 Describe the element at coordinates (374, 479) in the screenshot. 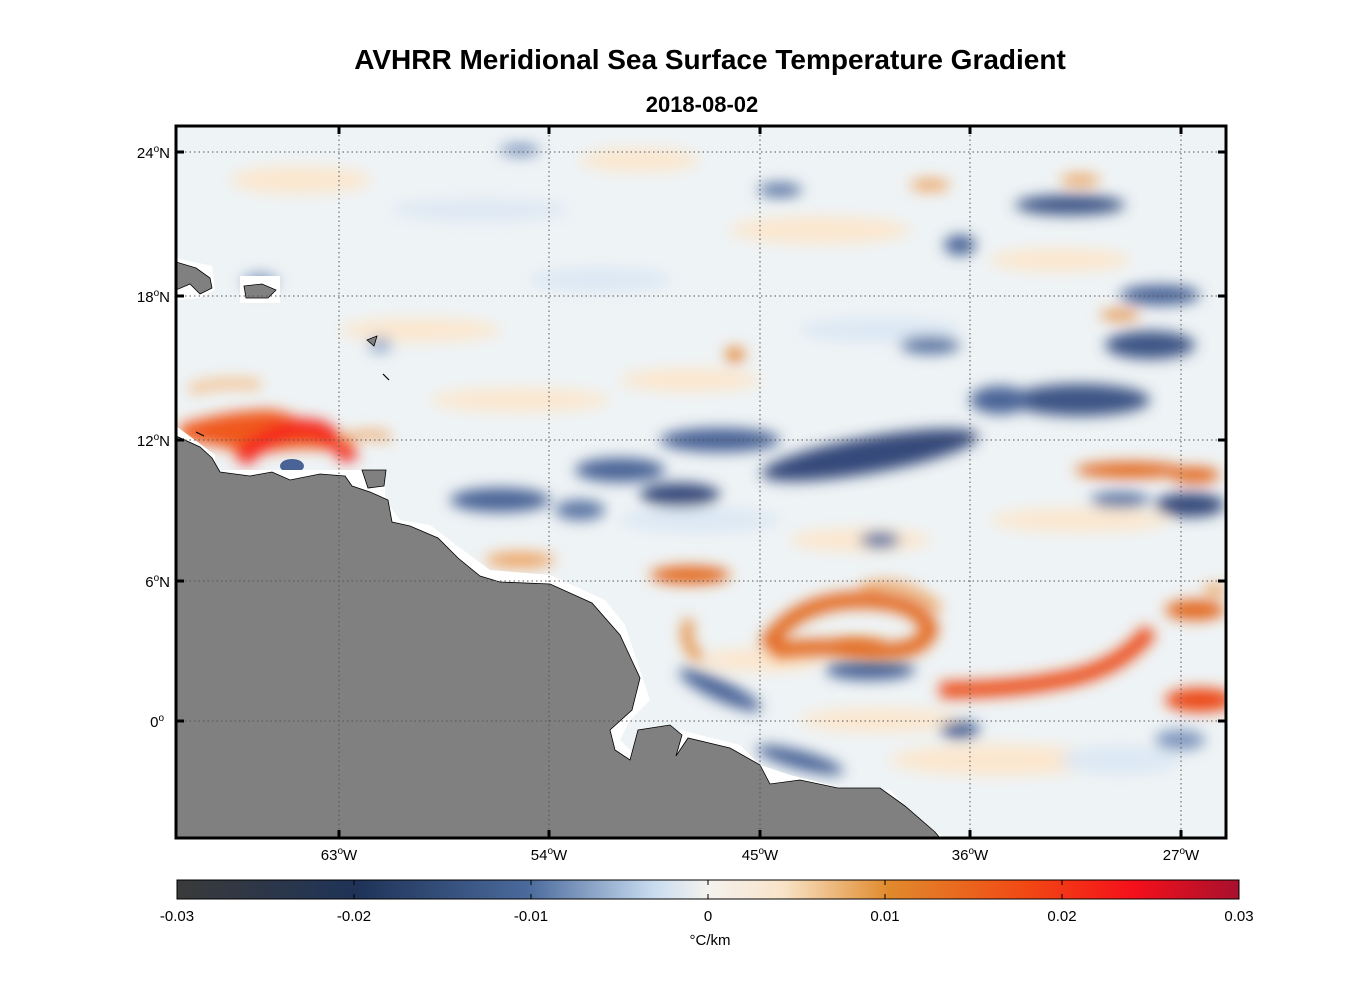

I see `trinidad-island` at that location.